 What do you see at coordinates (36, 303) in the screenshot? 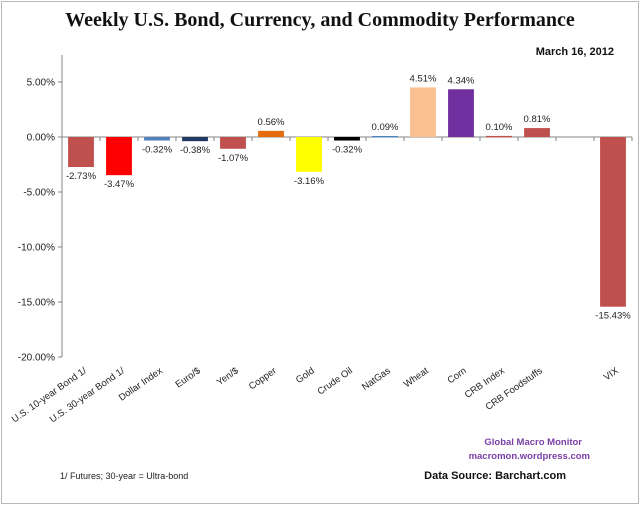
I see `y-tick-label: -15.00%` at bounding box center [36, 303].